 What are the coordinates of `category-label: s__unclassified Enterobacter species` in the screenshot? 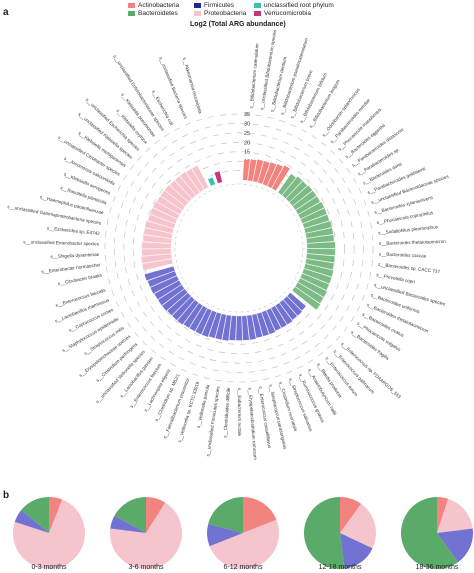 It's located at (61, 242).